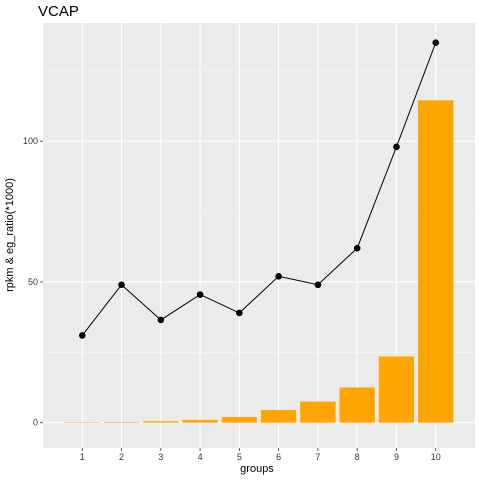  What do you see at coordinates (10, 235) in the screenshot?
I see `y-axis-label: rpkm & eg_ratio(*1000)` at bounding box center [10, 235].